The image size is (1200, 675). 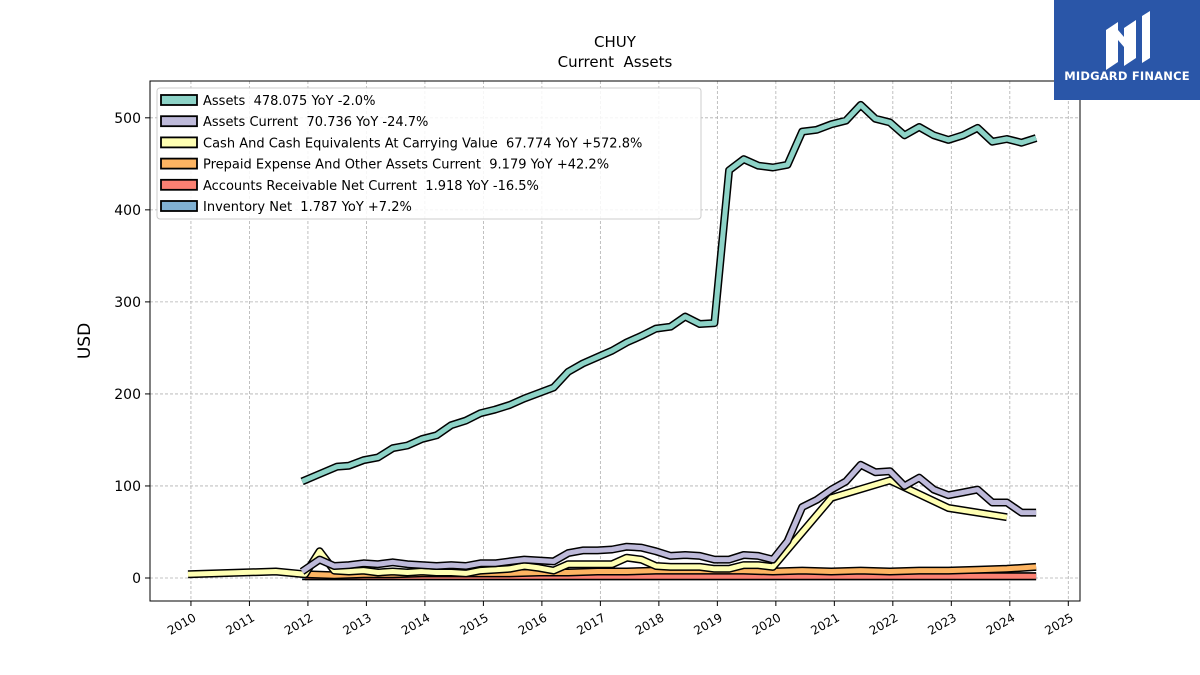 What do you see at coordinates (707, 623) in the screenshot?
I see `x-tick-label: 2019` at bounding box center [707, 623].